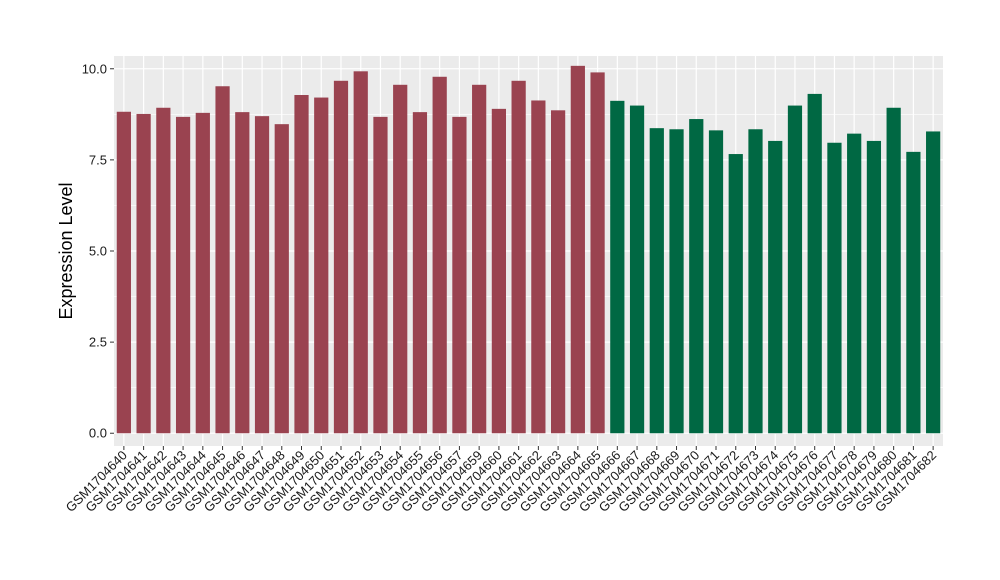 Image resolution: width=1000 pixels, height=580 pixels. Describe the element at coordinates (98, 159) in the screenshot. I see `y-tick-label: 7.5` at that location.